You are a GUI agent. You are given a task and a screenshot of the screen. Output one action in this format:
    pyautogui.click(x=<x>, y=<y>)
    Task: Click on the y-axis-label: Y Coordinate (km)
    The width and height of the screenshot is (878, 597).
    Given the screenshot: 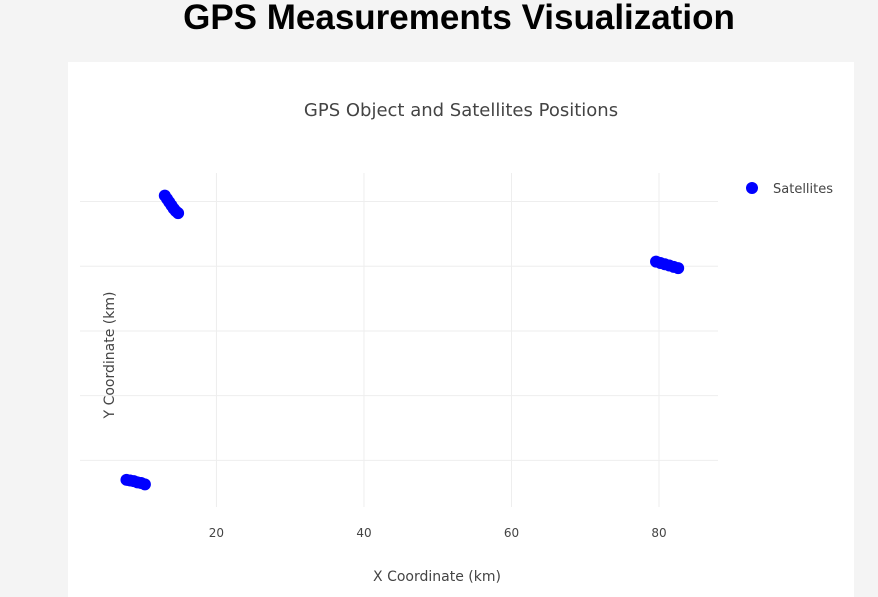 What is the action you would take?
    pyautogui.click(x=110, y=356)
    